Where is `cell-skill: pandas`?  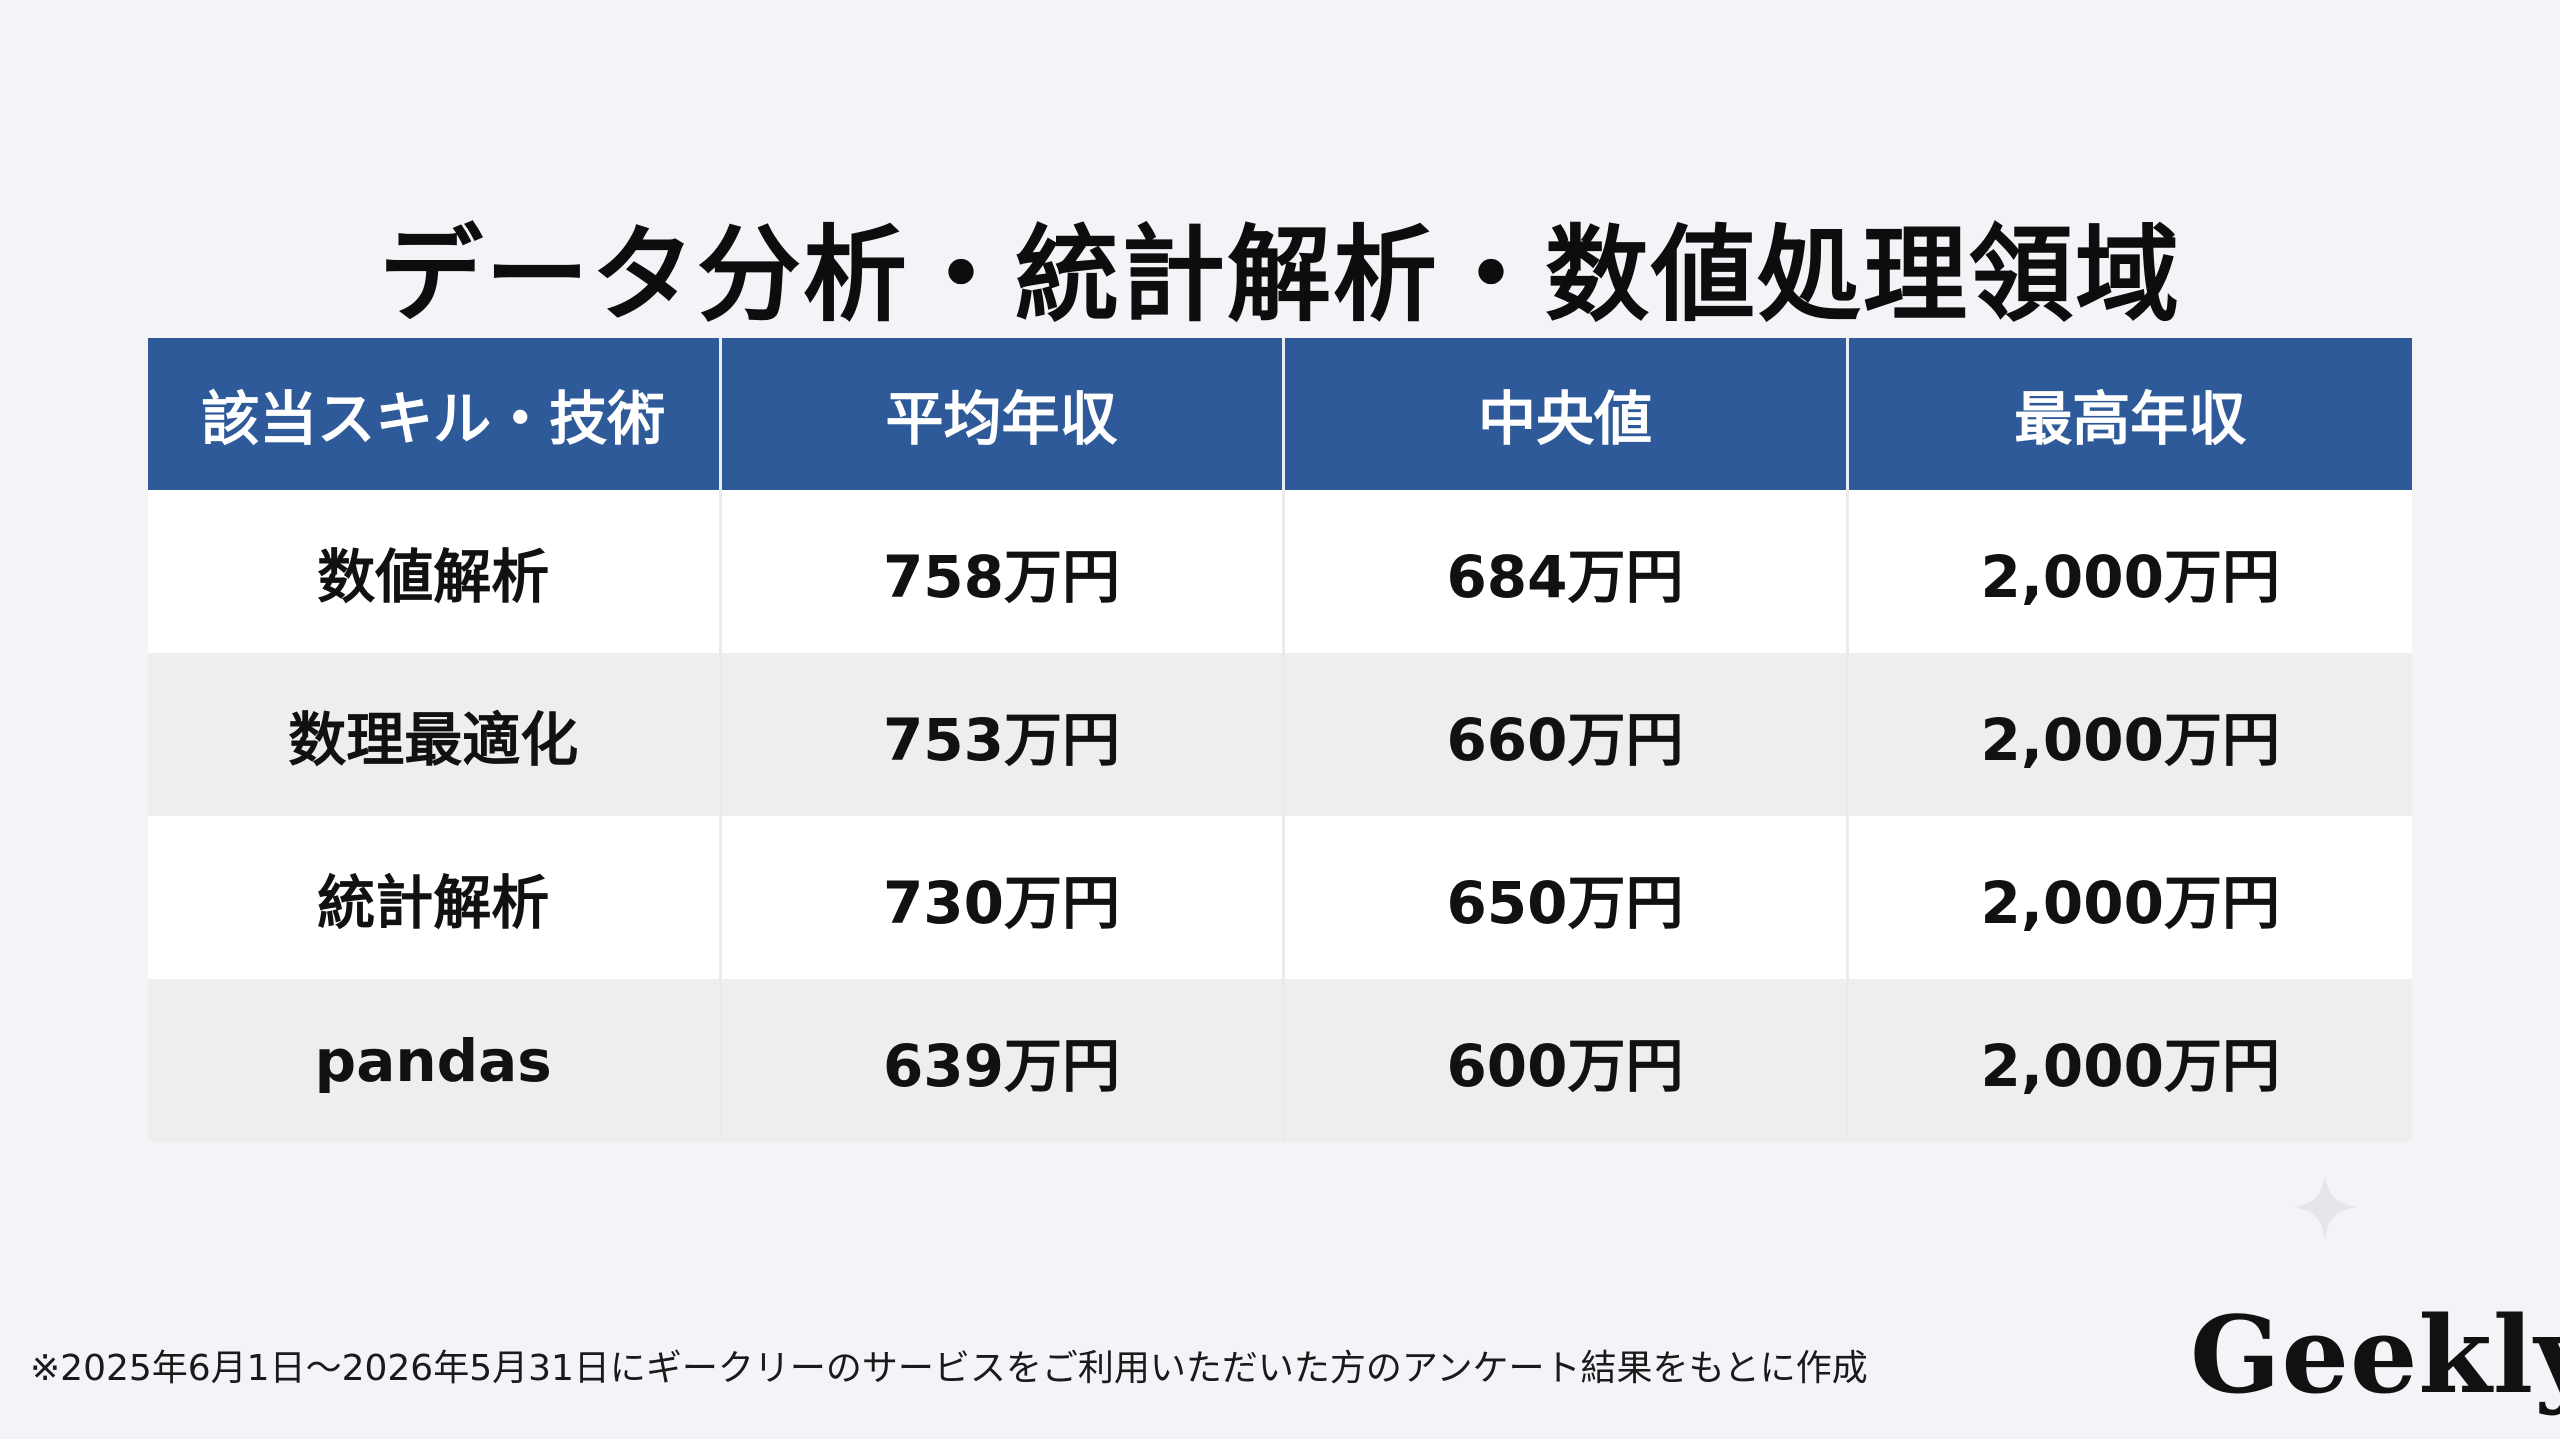 cell-skill: pandas is located at coordinates (435, 1060).